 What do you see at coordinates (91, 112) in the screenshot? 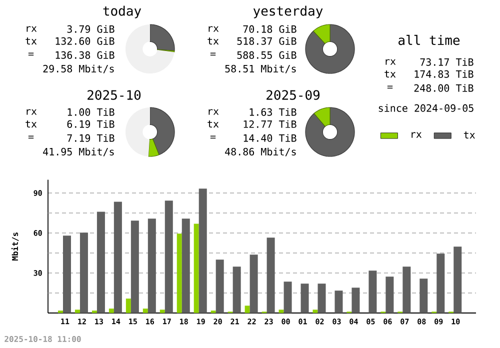
I see `text: 1.00 TiB` at bounding box center [91, 112].